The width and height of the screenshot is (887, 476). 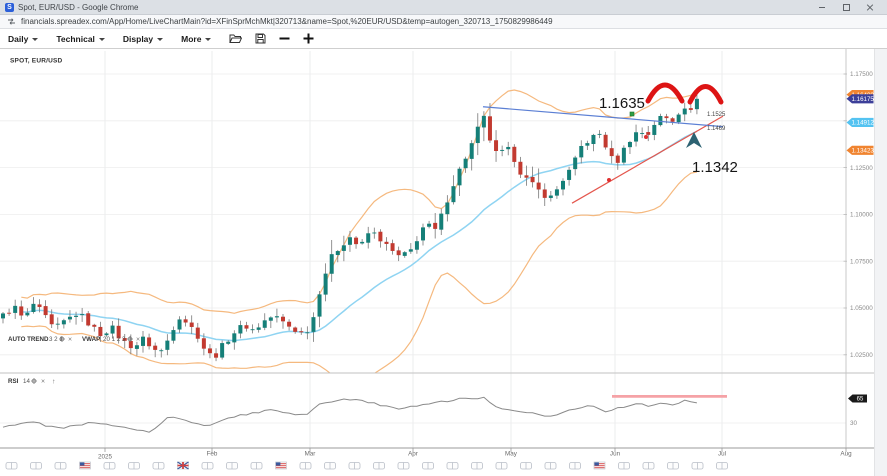 What do you see at coordinates (870, 7) in the screenshot?
I see `close-button` at bounding box center [870, 7].